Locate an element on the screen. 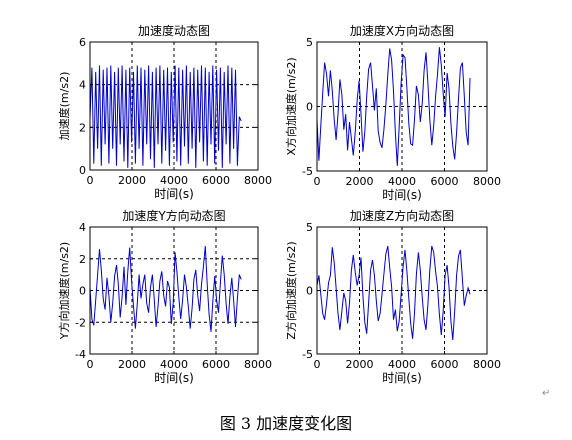 Image resolution: width=572 pixels, height=440 pixels. subplot-title: 加速度动态图 is located at coordinates (174, 30).